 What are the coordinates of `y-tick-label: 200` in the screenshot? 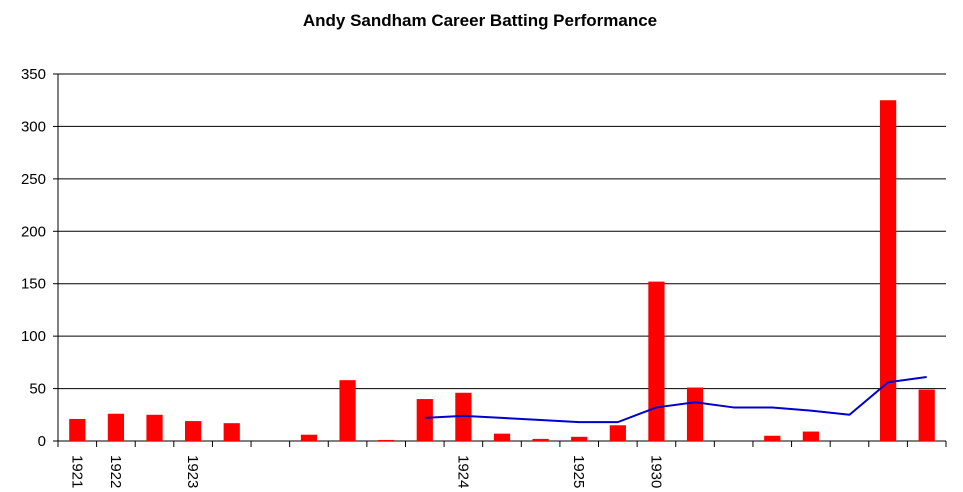 It's located at (33, 231).